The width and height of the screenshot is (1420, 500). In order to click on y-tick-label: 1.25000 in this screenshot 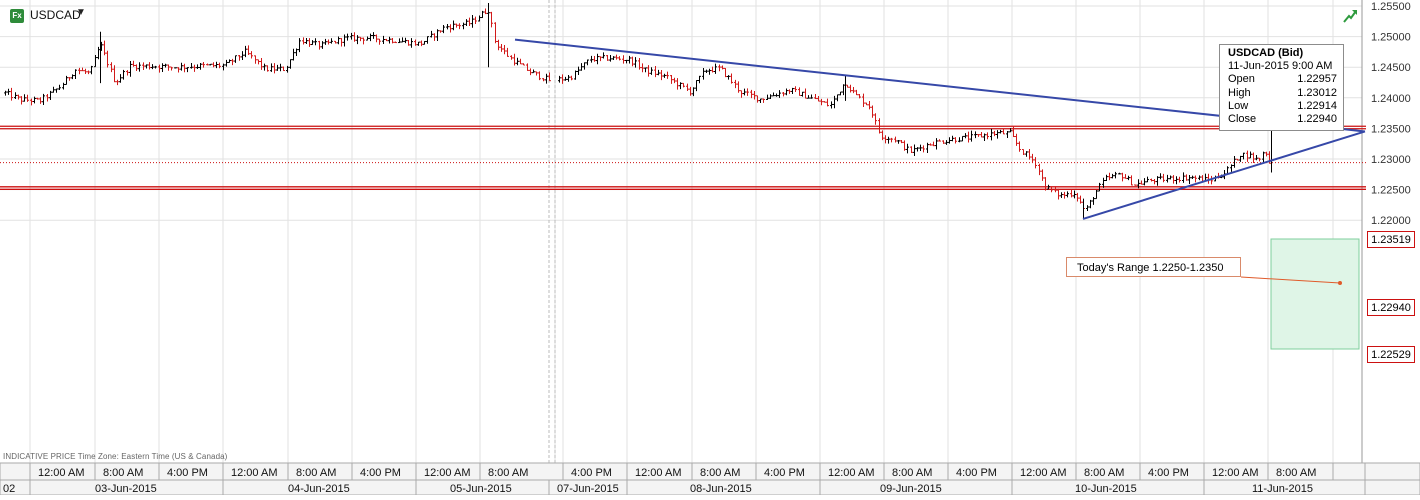, I will do `click(1391, 38)`.